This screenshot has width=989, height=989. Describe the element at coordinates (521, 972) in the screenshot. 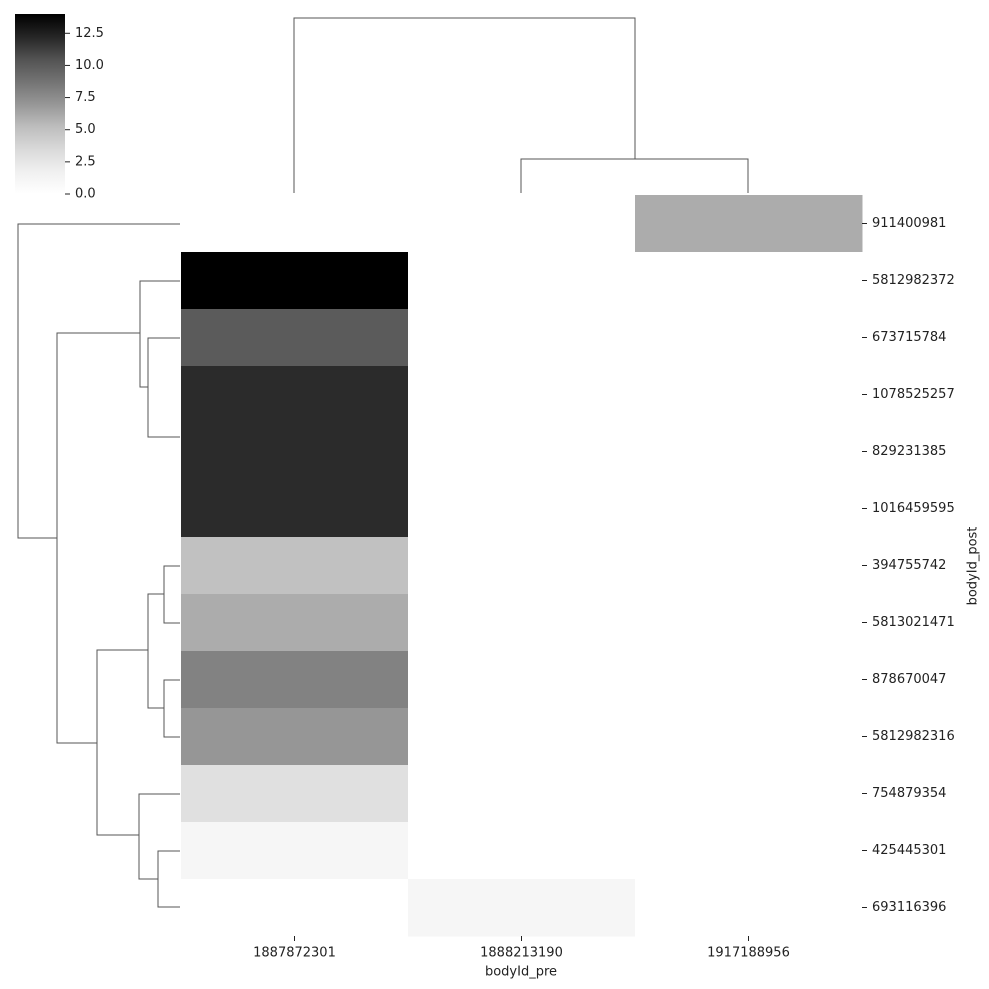

I see `x-axis-label: bodyId_pre` at that location.